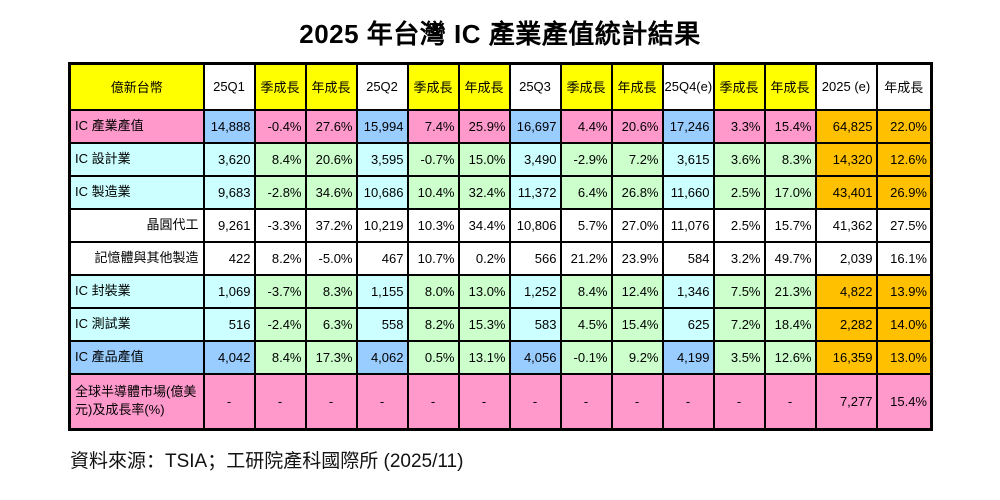 The width and height of the screenshot is (1000, 500). Describe the element at coordinates (535, 324) in the screenshot. I see `table-cell: 583` at that location.